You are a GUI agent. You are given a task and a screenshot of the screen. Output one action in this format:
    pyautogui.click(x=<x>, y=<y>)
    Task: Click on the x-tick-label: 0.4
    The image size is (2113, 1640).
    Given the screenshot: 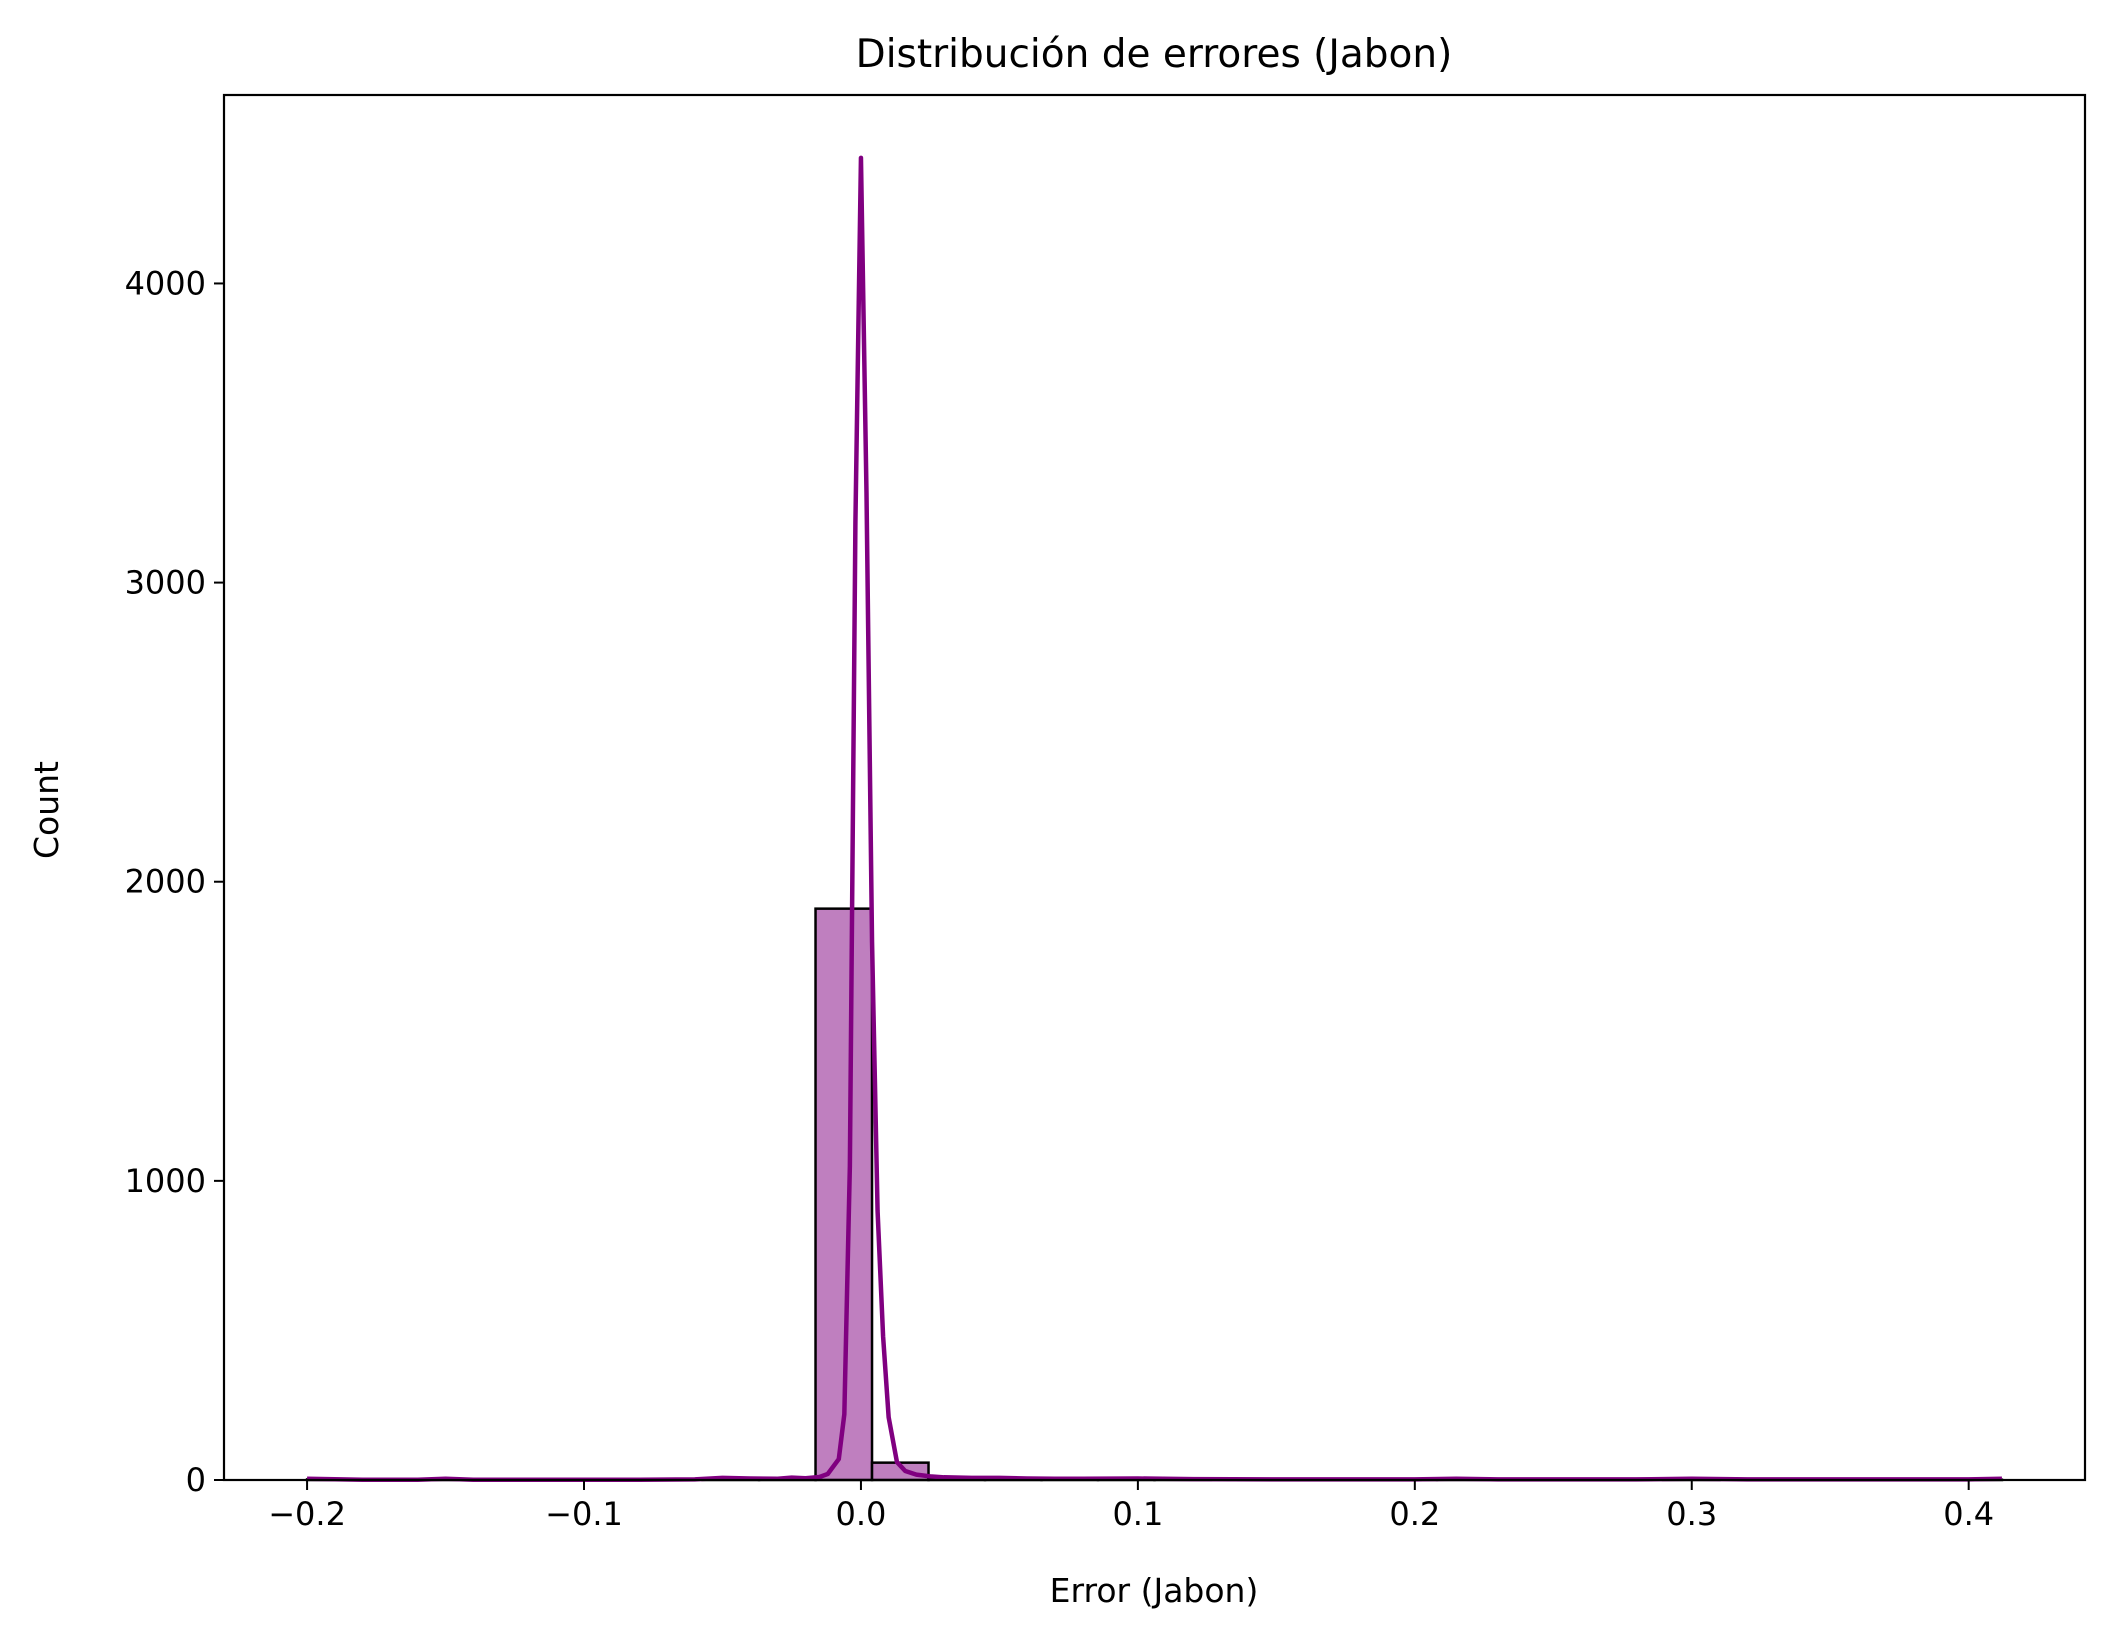 What is the action you would take?
    pyautogui.click(x=1968, y=1514)
    